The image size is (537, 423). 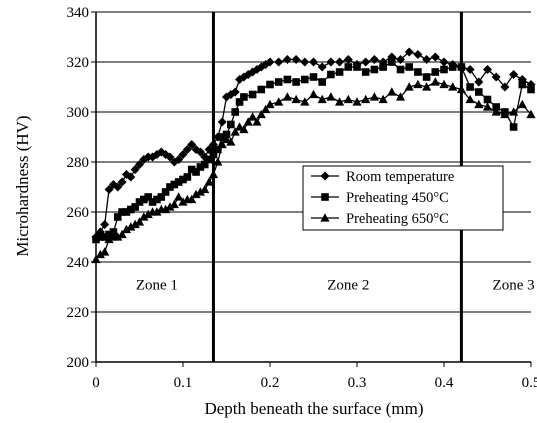 I want to click on x-axis-label: Depth beneath the surface (mm), so click(x=313, y=408).